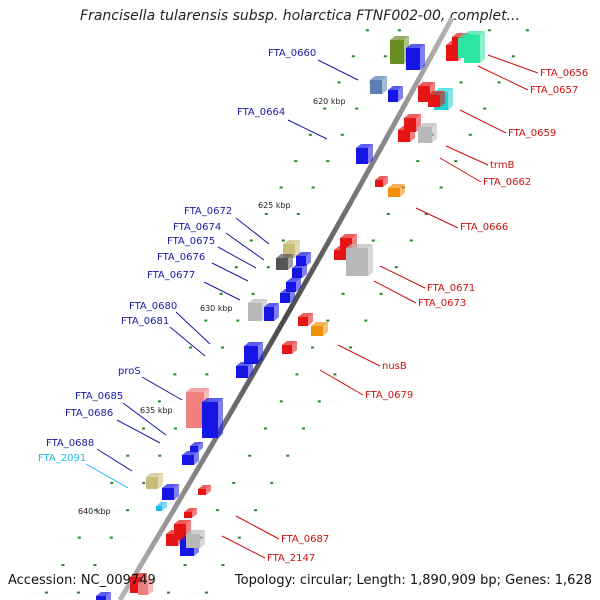 The image size is (600, 600). I want to click on kbp-label-620: 620 kbp, so click(329, 101).